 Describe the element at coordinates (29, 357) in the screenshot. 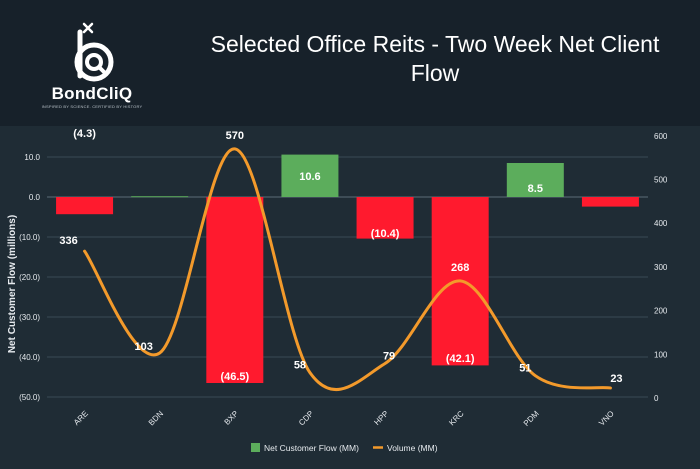

I see `left-tick-label: (40.0)` at that location.